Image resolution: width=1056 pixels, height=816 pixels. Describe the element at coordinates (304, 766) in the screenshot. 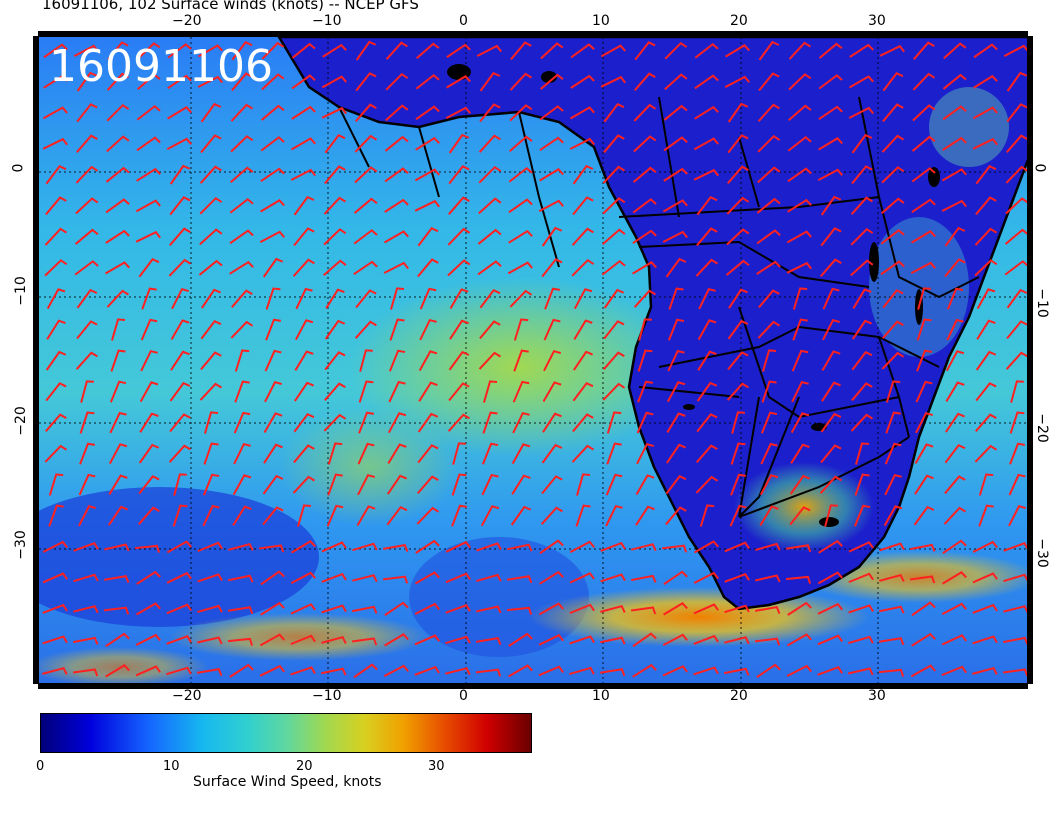

I see `colorbar-tick-20: 20` at that location.